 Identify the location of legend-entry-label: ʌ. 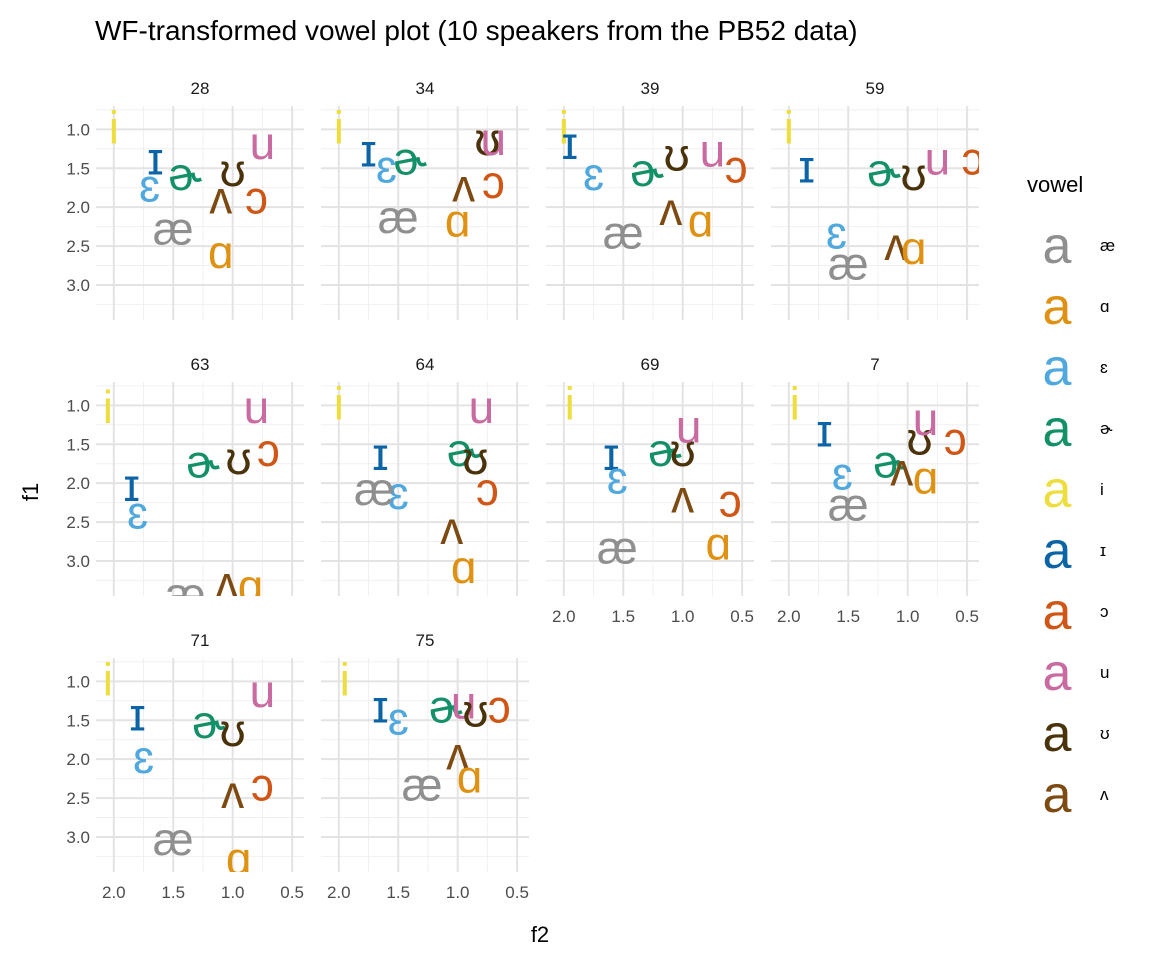
(1104, 794).